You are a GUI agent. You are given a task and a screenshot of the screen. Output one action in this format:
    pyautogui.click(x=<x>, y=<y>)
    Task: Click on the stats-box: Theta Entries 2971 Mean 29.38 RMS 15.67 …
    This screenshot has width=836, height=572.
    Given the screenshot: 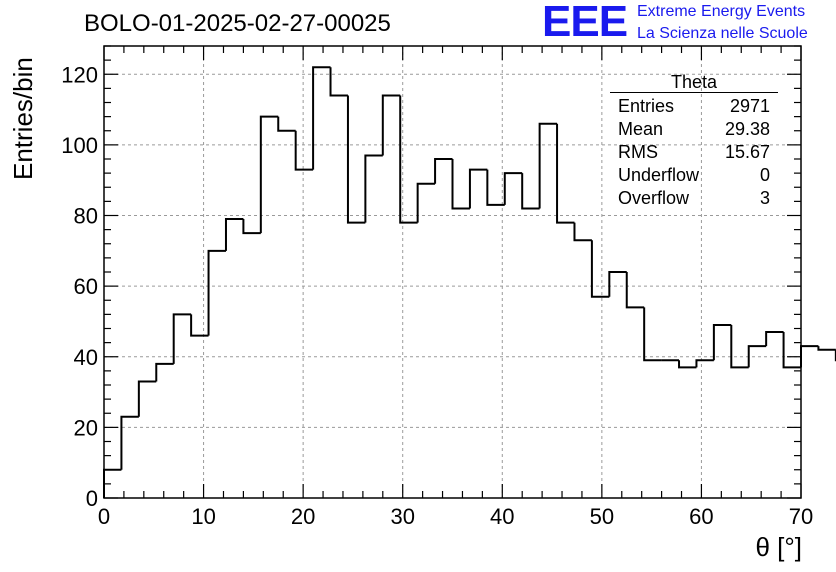 What is the action you would take?
    pyautogui.click(x=694, y=141)
    